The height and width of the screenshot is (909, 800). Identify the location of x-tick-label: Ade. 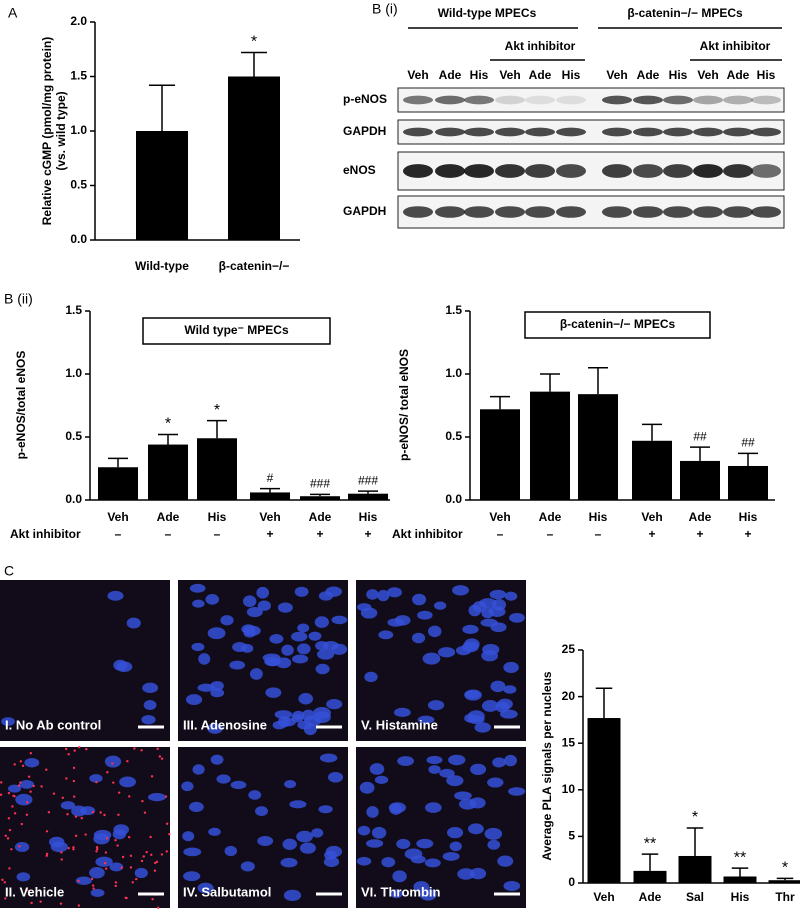
(700, 517).